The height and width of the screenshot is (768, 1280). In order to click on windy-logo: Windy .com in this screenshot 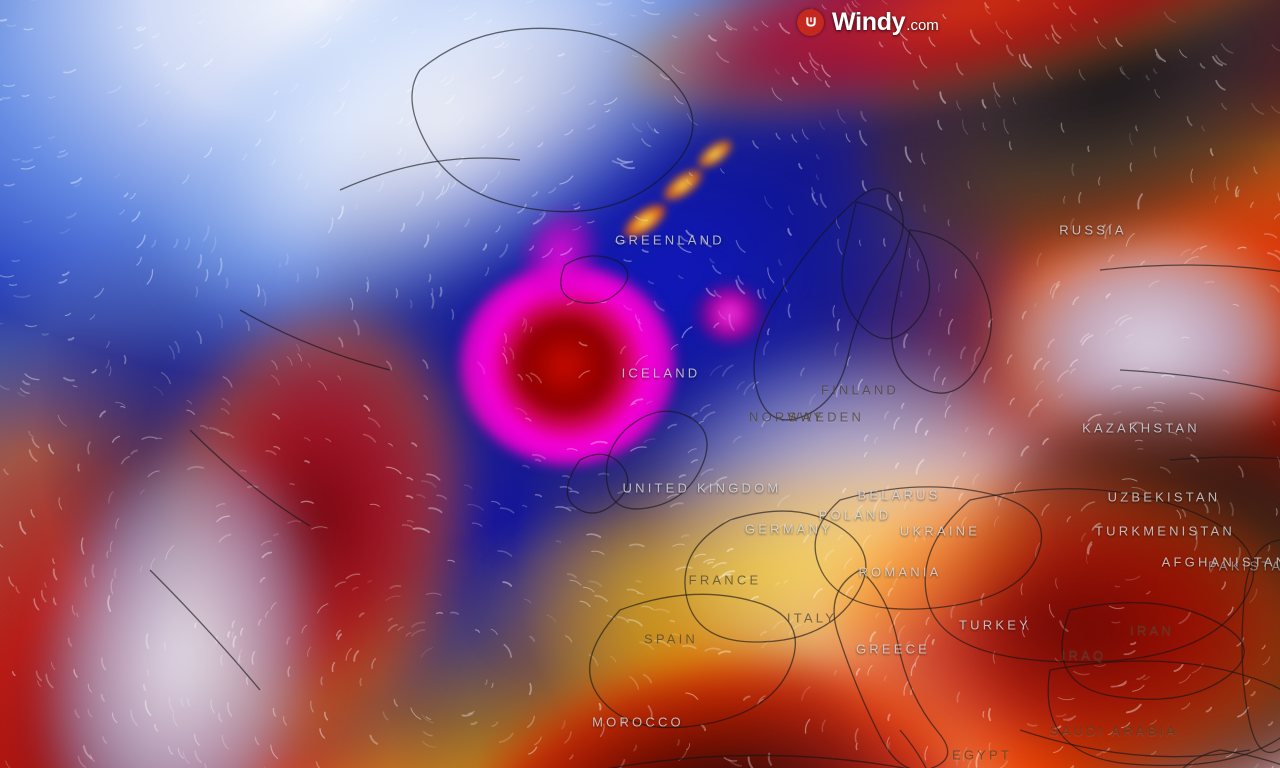, I will do `click(868, 22)`.